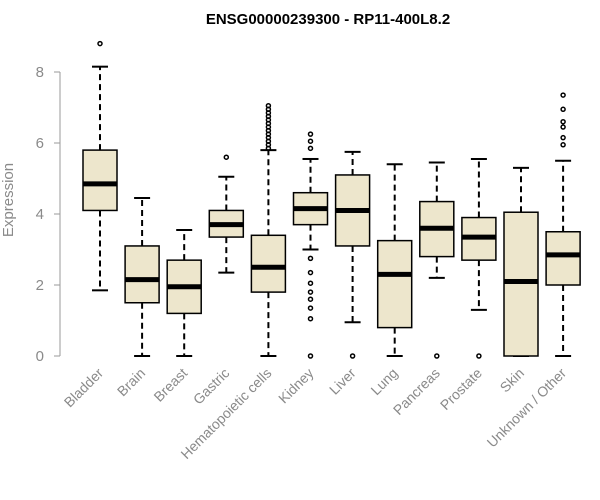 The height and width of the screenshot is (500, 600). What do you see at coordinates (40, 285) in the screenshot?
I see `y-tick-label: 2` at bounding box center [40, 285].